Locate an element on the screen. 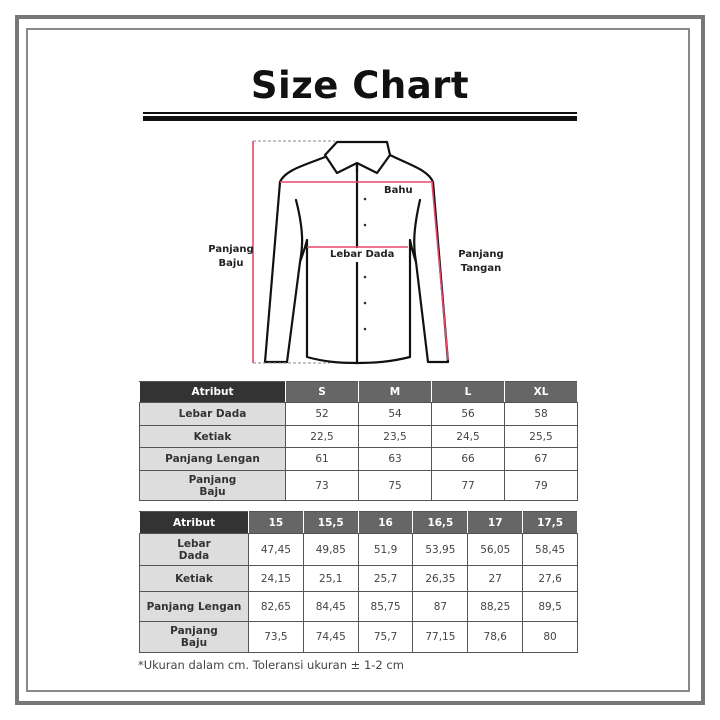  label-panjang-baju: Panjang Baju is located at coordinates (231, 257).